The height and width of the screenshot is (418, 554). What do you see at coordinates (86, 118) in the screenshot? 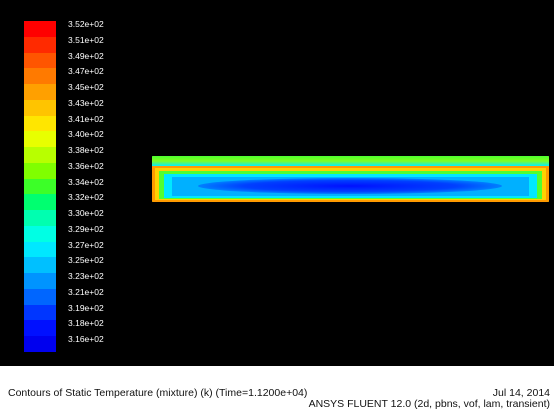
I see `color-legend-label: 3.41e+02` at bounding box center [86, 118].